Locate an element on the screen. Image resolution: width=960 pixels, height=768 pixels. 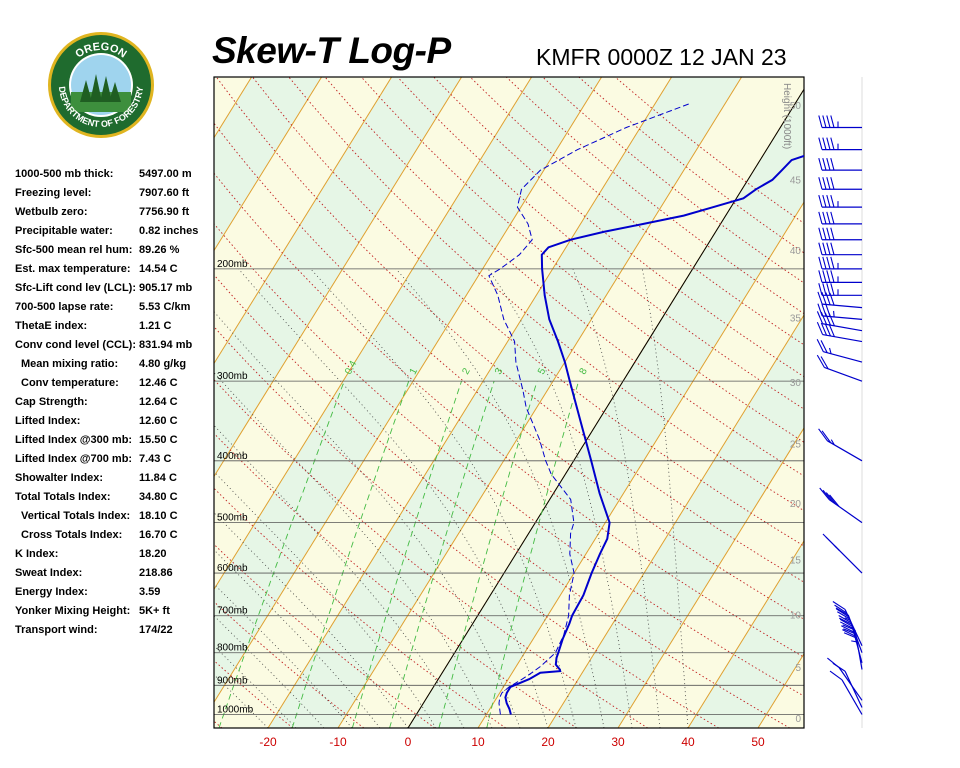
stat-value: 218.86 is located at coordinates (156, 573).